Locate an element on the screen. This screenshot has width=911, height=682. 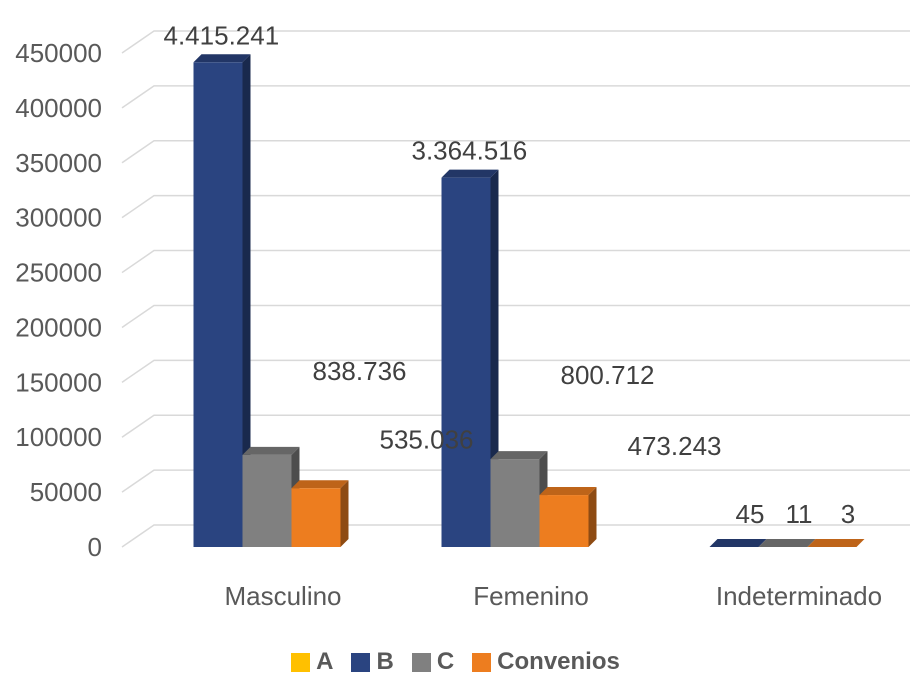
data-label: 535.036 is located at coordinates (427, 439).